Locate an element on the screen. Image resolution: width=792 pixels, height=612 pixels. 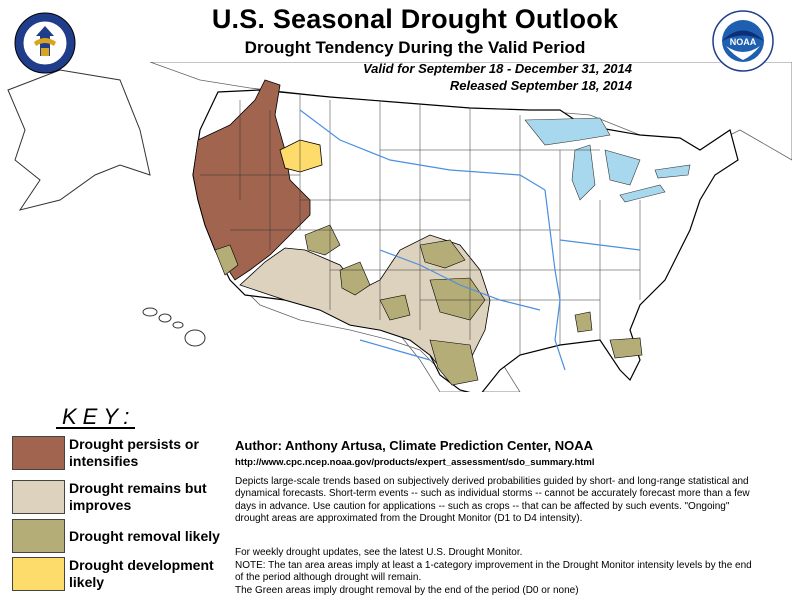
key-title: KEY: is located at coordinates (95, 416).